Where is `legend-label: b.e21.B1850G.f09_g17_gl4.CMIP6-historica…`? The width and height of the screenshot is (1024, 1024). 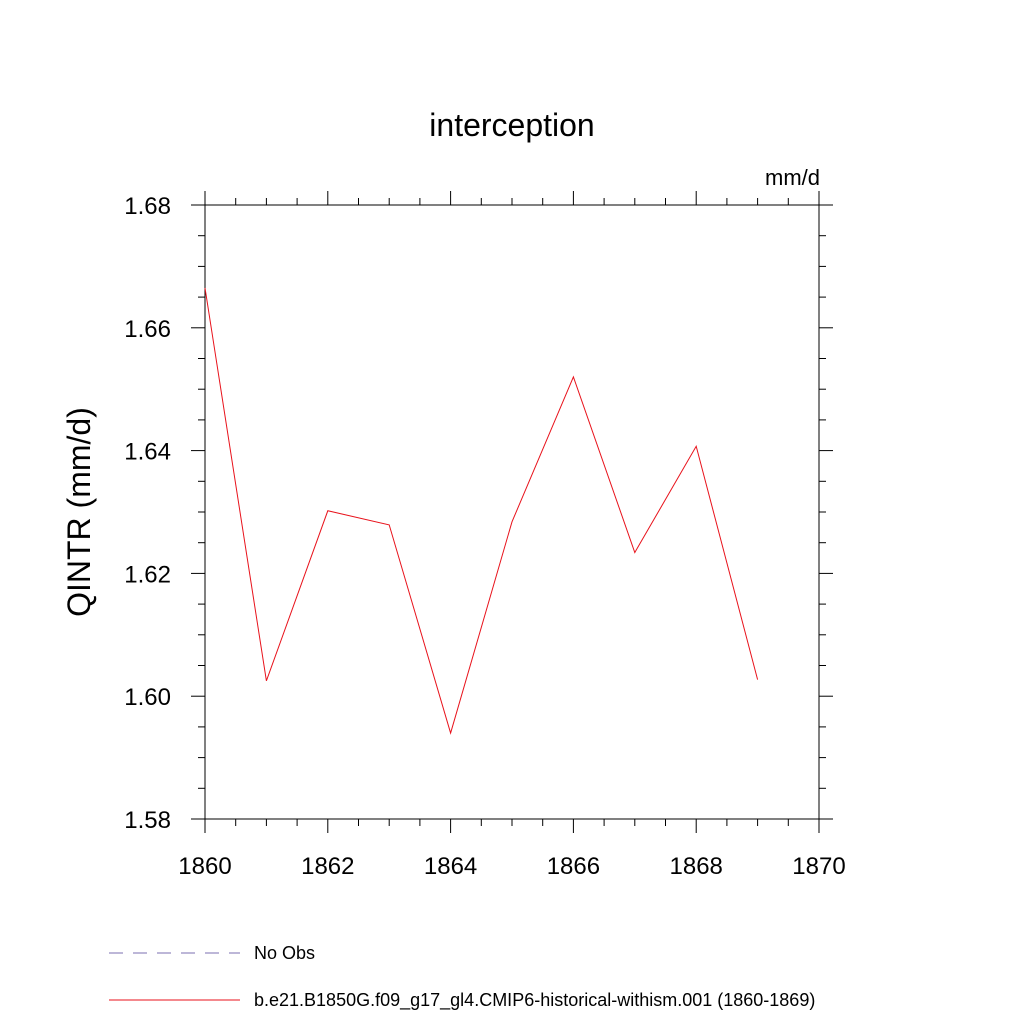 legend-label: b.e21.B1850G.f09_g17_gl4.CMIP6-historica… is located at coordinates (534, 1000).